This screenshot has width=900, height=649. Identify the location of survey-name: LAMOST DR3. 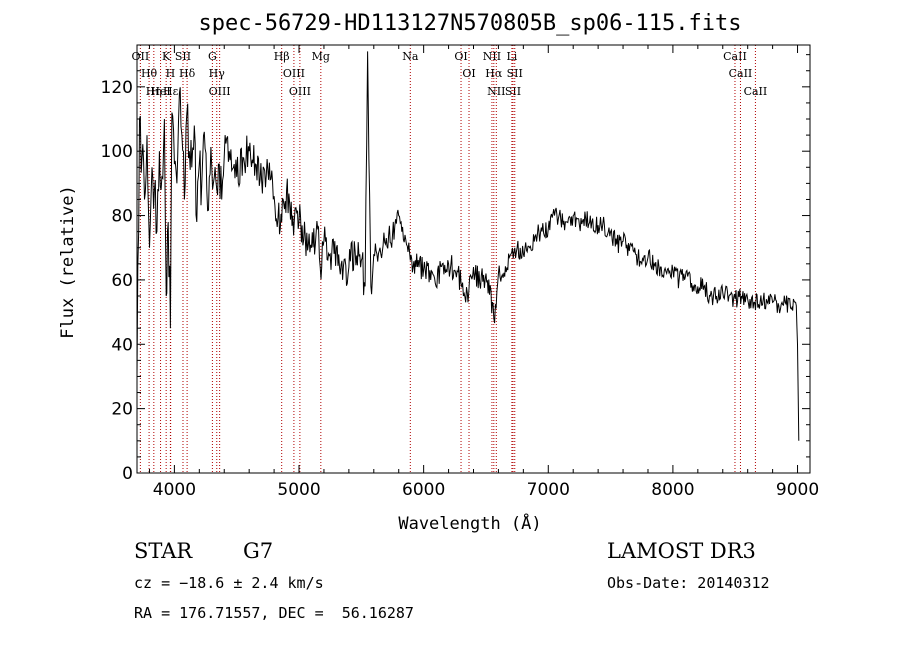
(681, 551).